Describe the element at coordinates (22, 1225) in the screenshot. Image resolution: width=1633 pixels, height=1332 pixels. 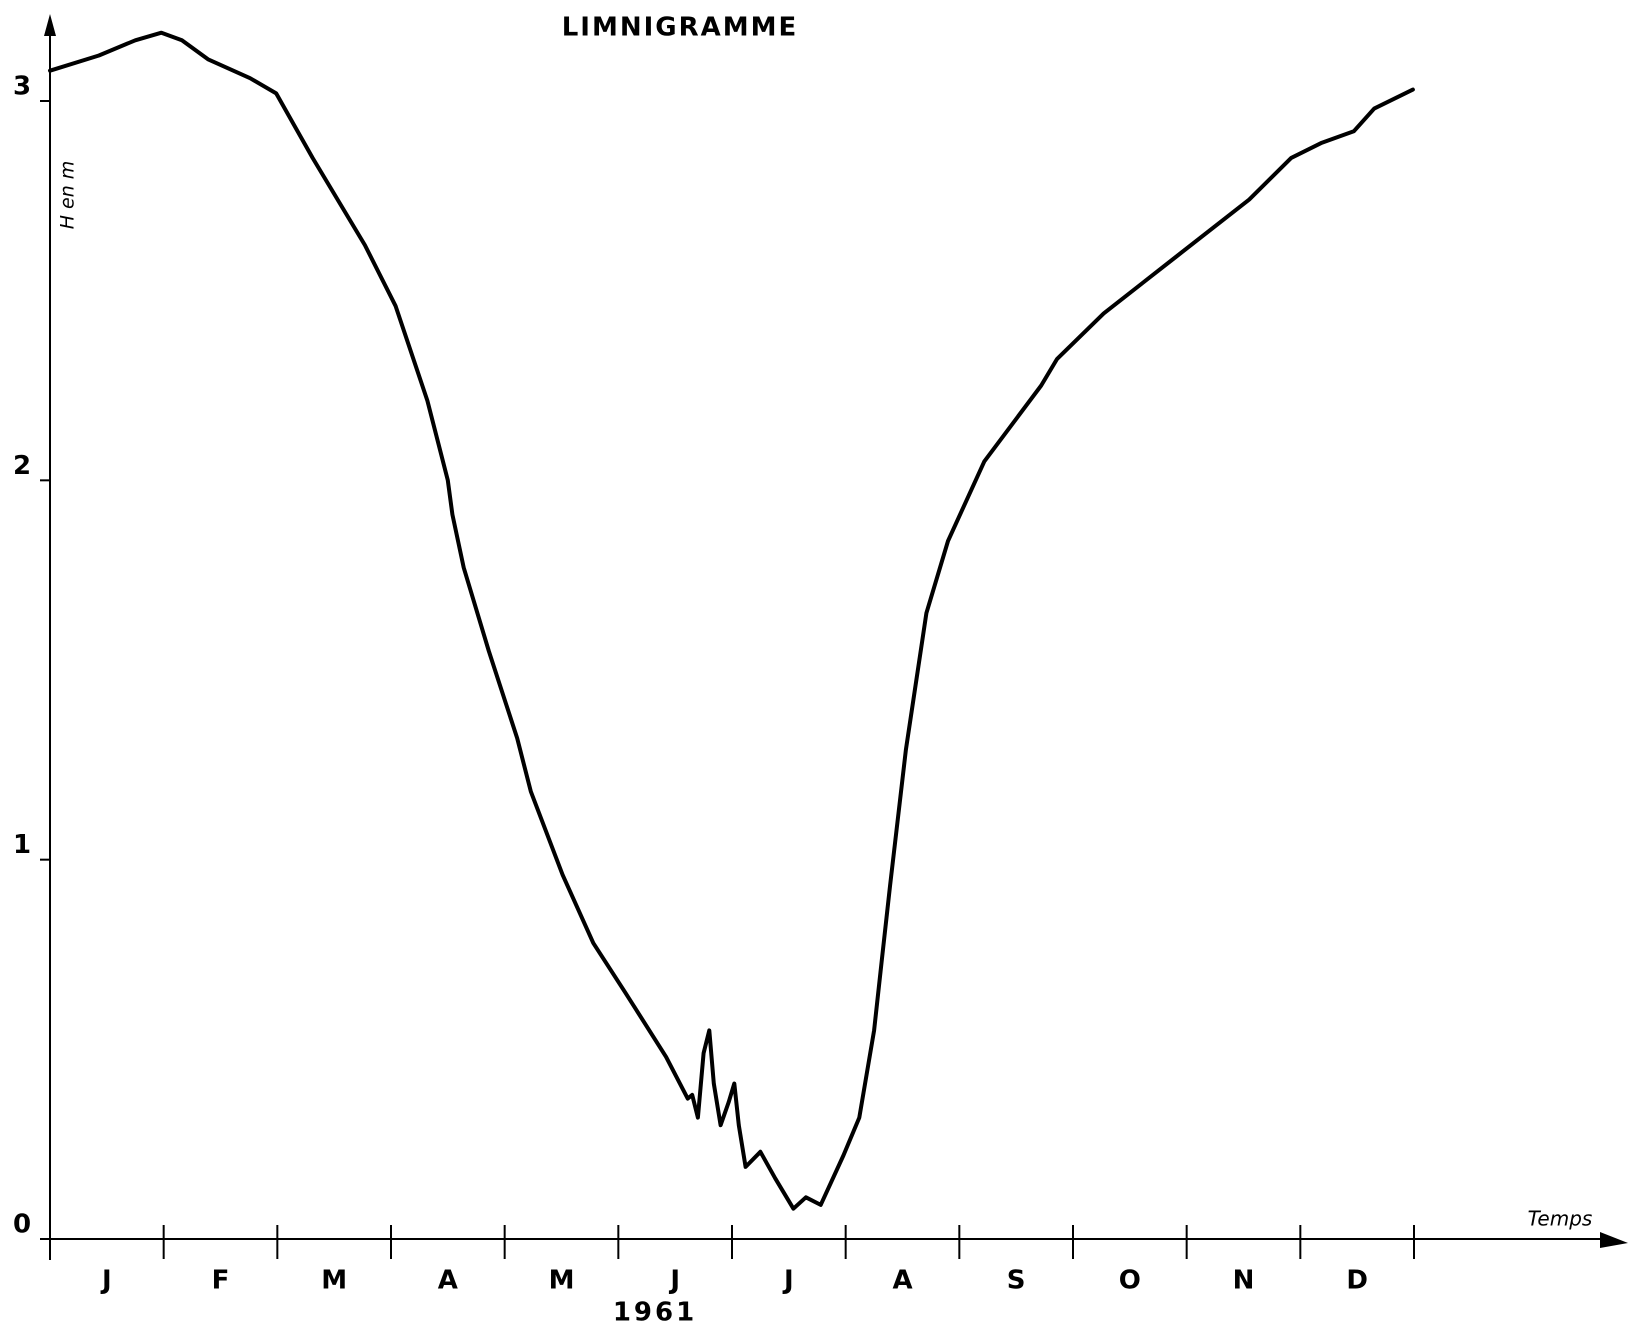
I see `y-tick-label: 0` at that location.